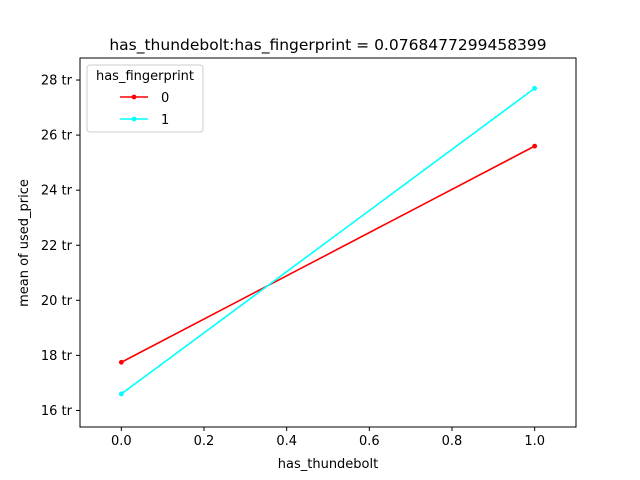 The image size is (640, 480). I want to click on x-tick-label: 0.6, so click(369, 441).